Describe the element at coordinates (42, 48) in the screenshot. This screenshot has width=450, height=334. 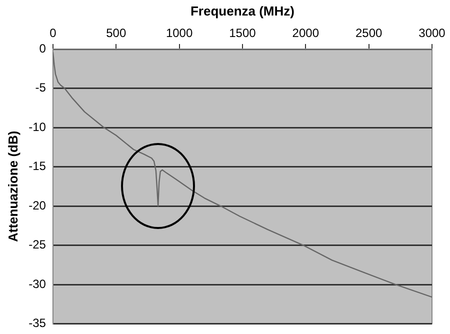
I see `y-tick-label: 0` at that location.